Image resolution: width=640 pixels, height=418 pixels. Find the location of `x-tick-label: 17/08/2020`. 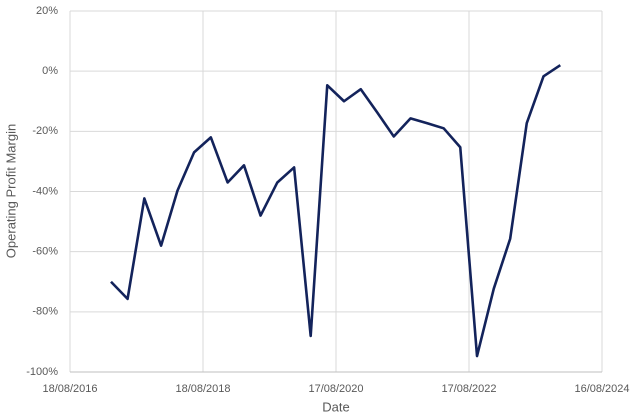

x-tick-label: 17/08/2020 is located at coordinates (335, 389).